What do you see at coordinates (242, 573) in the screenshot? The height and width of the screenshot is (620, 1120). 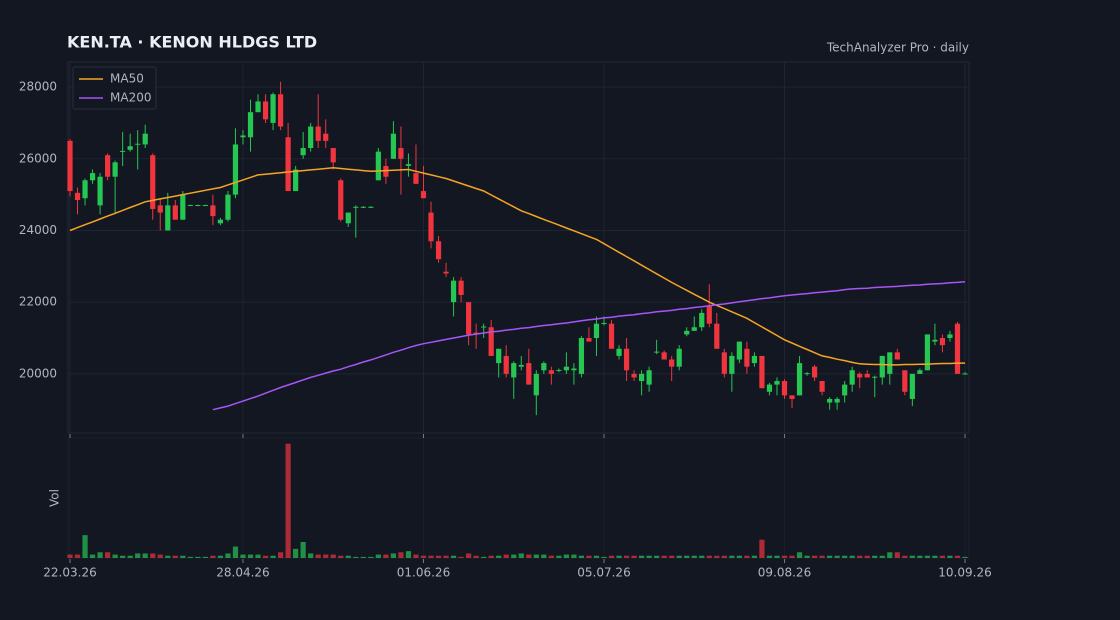 I see `x-tick-label: 28.04.26` at bounding box center [242, 573].